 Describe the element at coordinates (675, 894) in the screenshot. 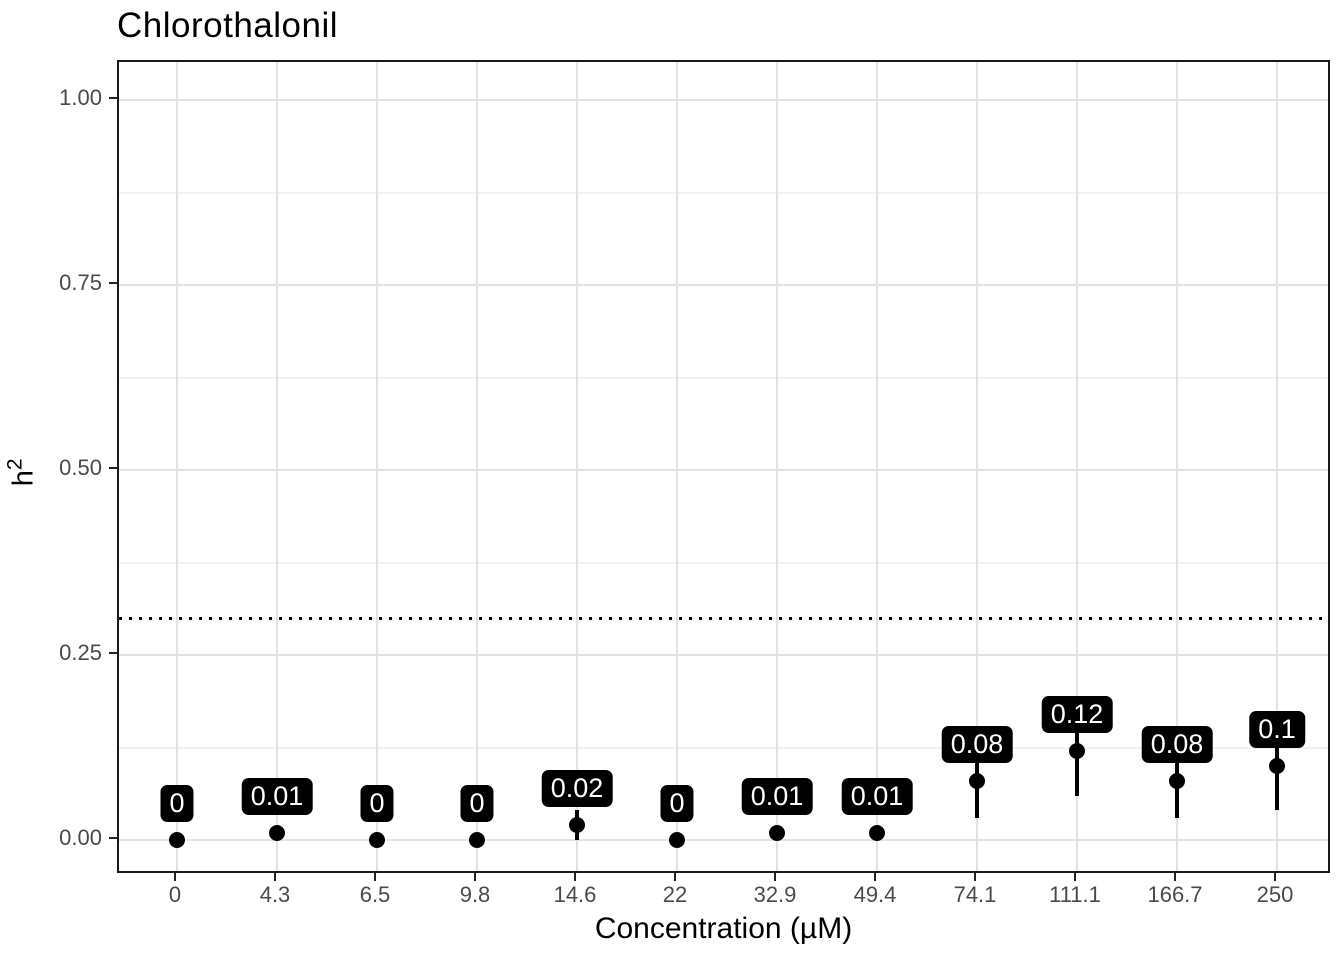

I see `x-tick-label: 22` at that location.